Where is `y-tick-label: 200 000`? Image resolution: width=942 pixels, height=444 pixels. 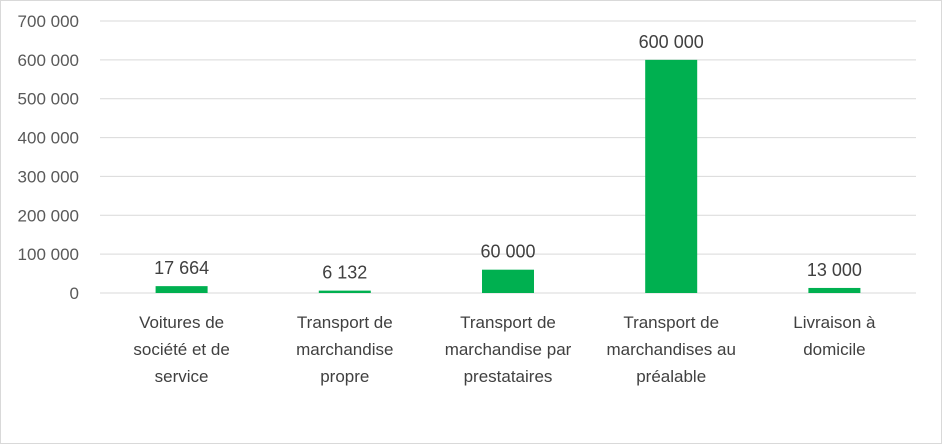
y-tick-label: 200 000 is located at coordinates (48, 215).